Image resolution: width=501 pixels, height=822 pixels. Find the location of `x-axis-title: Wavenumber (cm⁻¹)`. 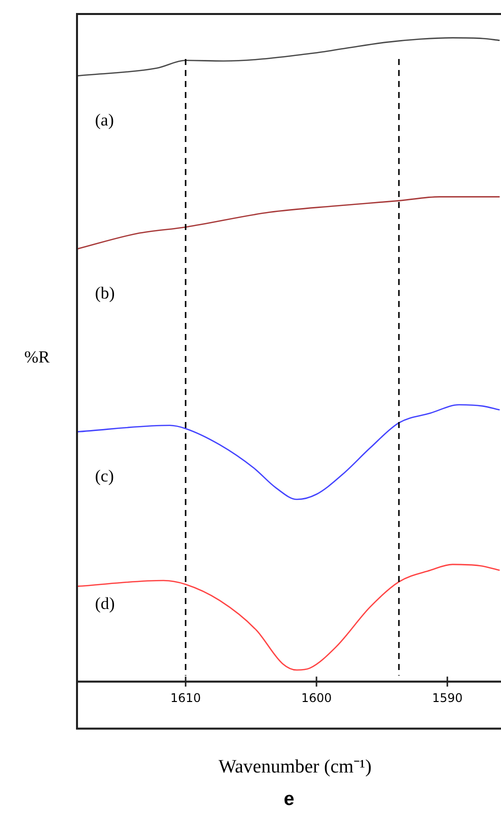

x-axis-title: Wavenumber (cm⁻¹) is located at coordinates (295, 767).